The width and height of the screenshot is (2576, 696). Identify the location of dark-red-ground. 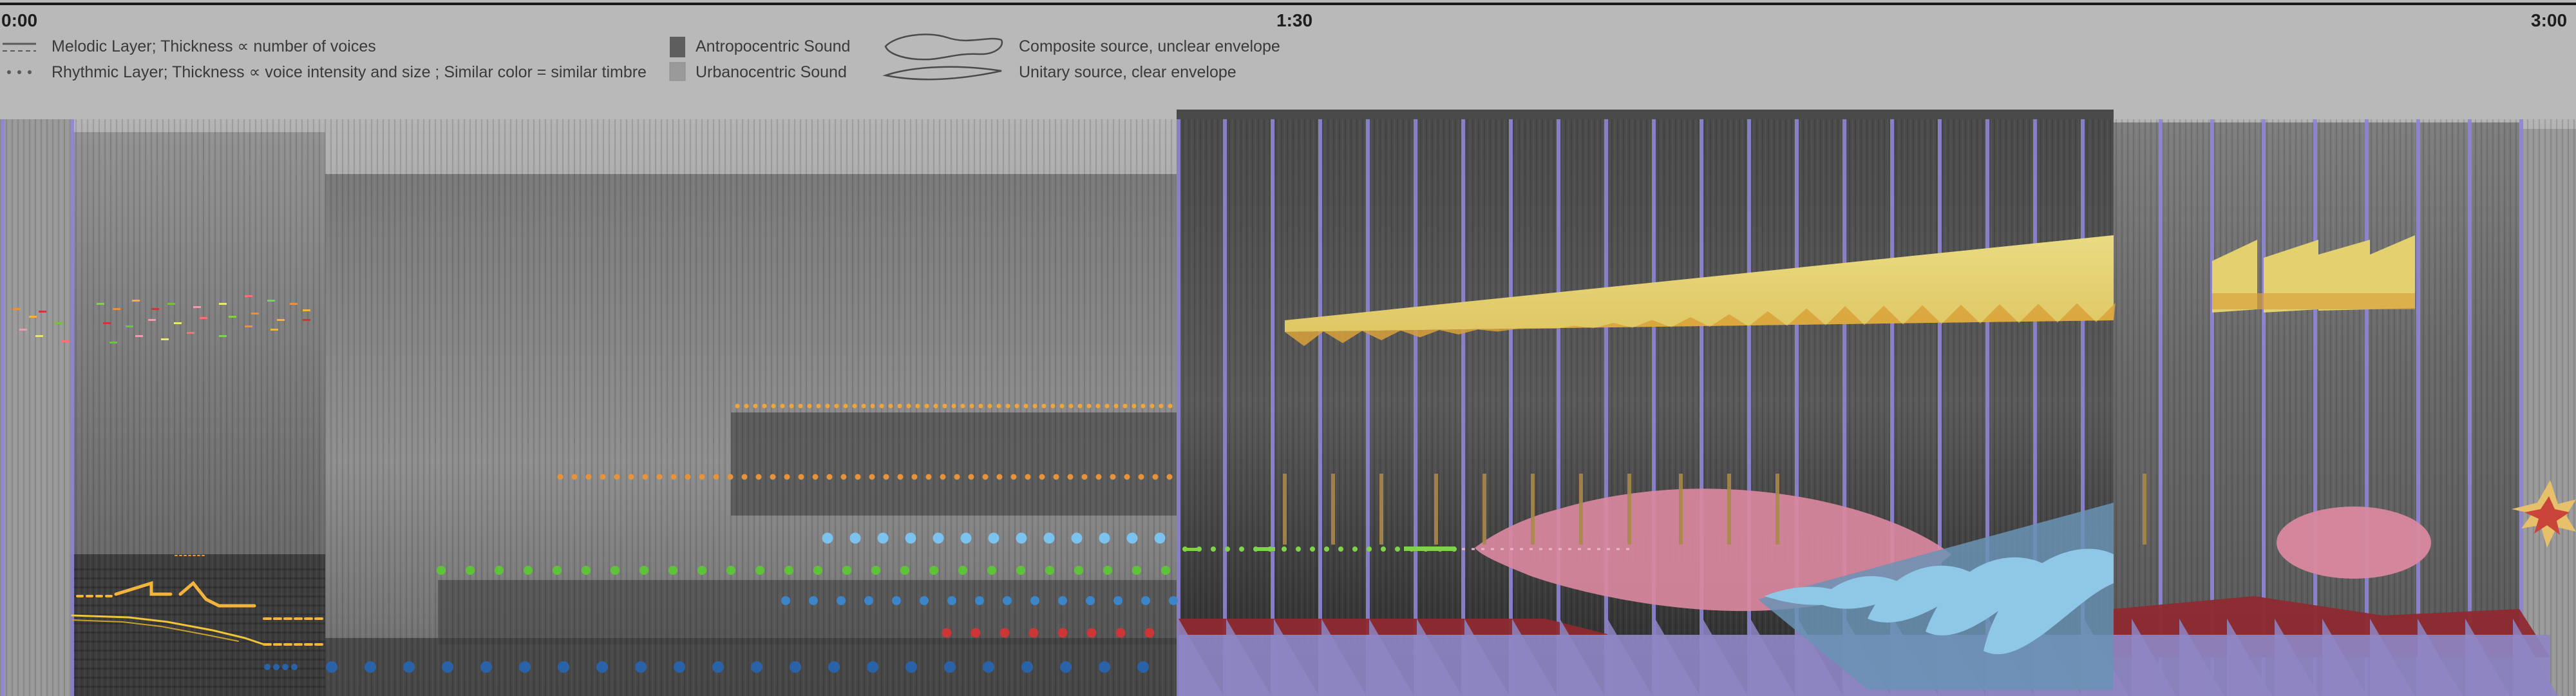
(1395, 627).